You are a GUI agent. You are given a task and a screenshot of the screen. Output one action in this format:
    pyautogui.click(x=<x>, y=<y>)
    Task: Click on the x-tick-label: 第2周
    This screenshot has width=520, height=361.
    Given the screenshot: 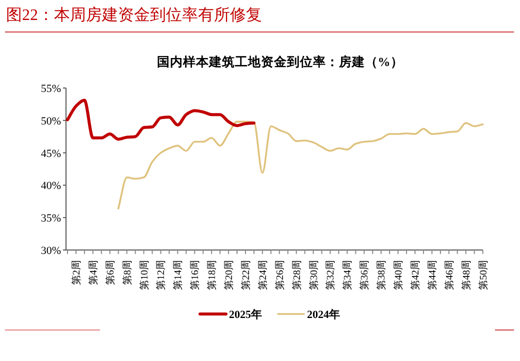 What is the action you would take?
    pyautogui.click(x=76, y=272)
    